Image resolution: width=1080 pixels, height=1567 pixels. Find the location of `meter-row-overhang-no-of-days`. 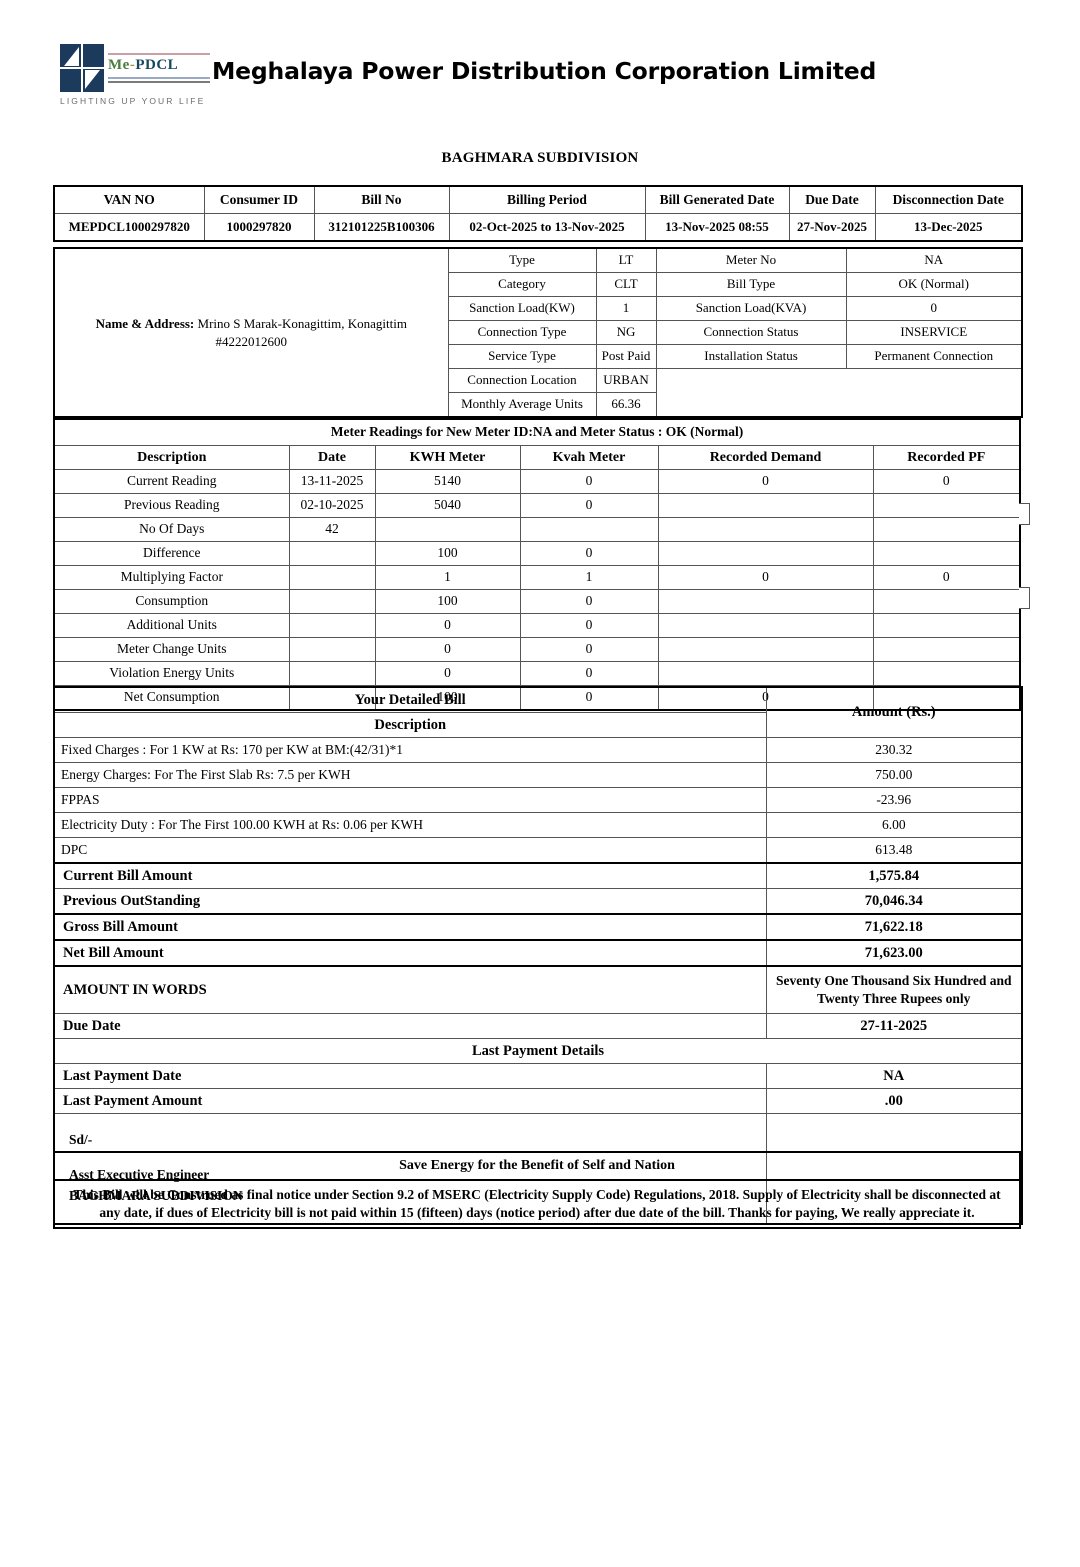

meter-row-overhang-no-of-days is located at coordinates (1024, 514).